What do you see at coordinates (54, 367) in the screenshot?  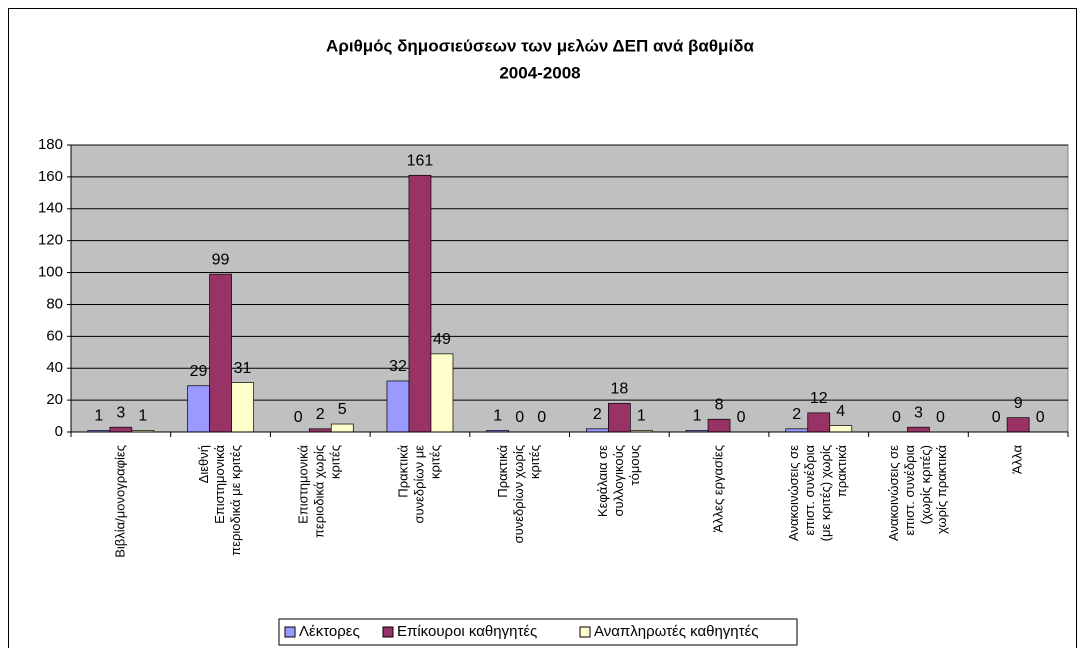 I see `y-tick-label: 40` at bounding box center [54, 367].